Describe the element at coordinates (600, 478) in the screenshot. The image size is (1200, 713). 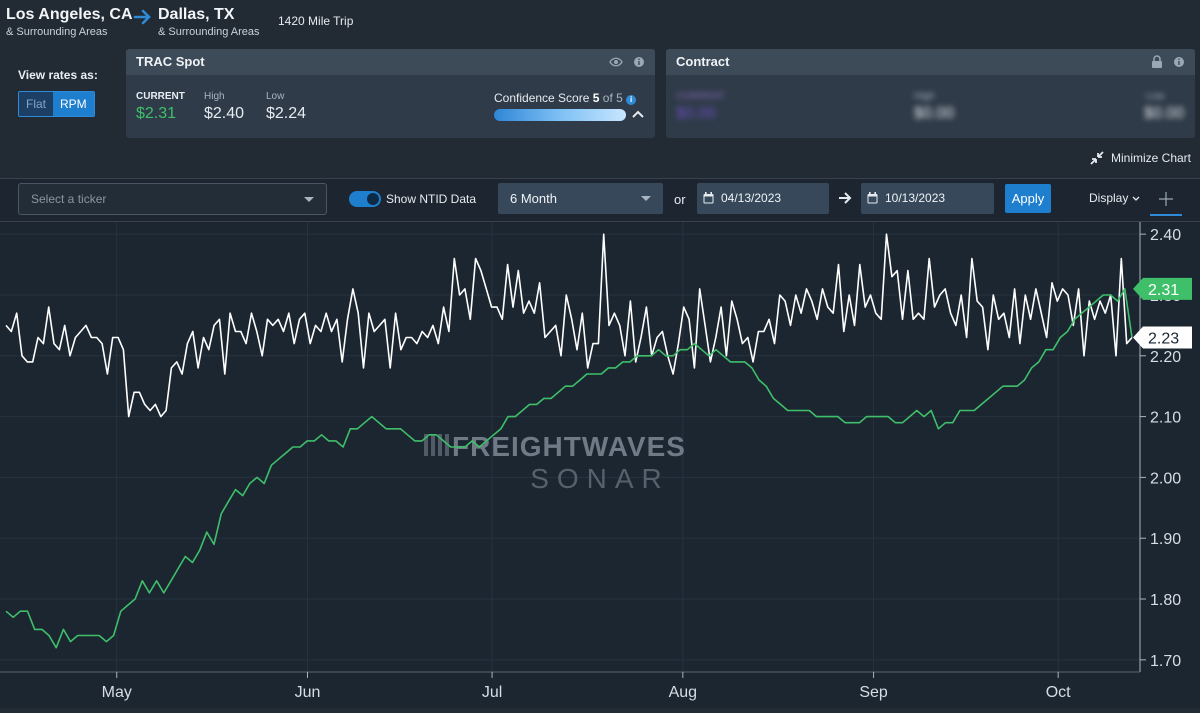
I see `watermark-line2: SONAR` at that location.